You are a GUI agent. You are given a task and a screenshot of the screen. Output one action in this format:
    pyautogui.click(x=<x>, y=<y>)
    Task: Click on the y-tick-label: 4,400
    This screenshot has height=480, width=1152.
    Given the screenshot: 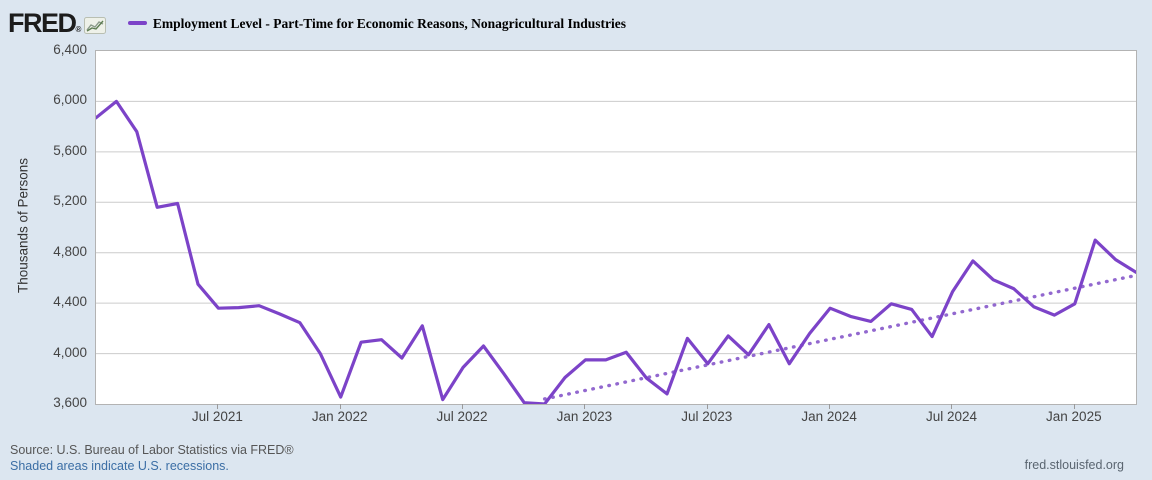 What is the action you would take?
    pyautogui.click(x=70, y=302)
    